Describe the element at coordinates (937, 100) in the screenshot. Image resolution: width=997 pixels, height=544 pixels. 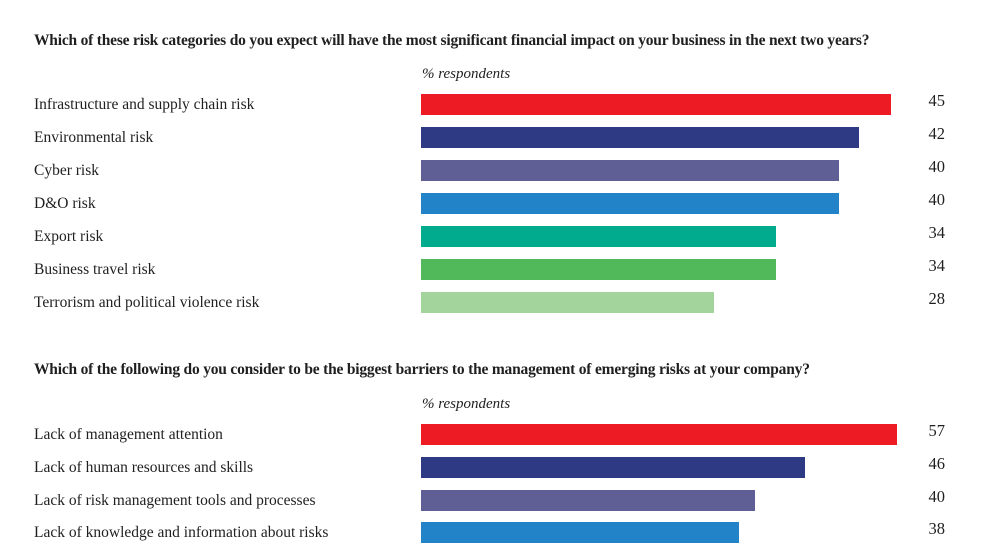
I see `bar-value: 45` at that location.